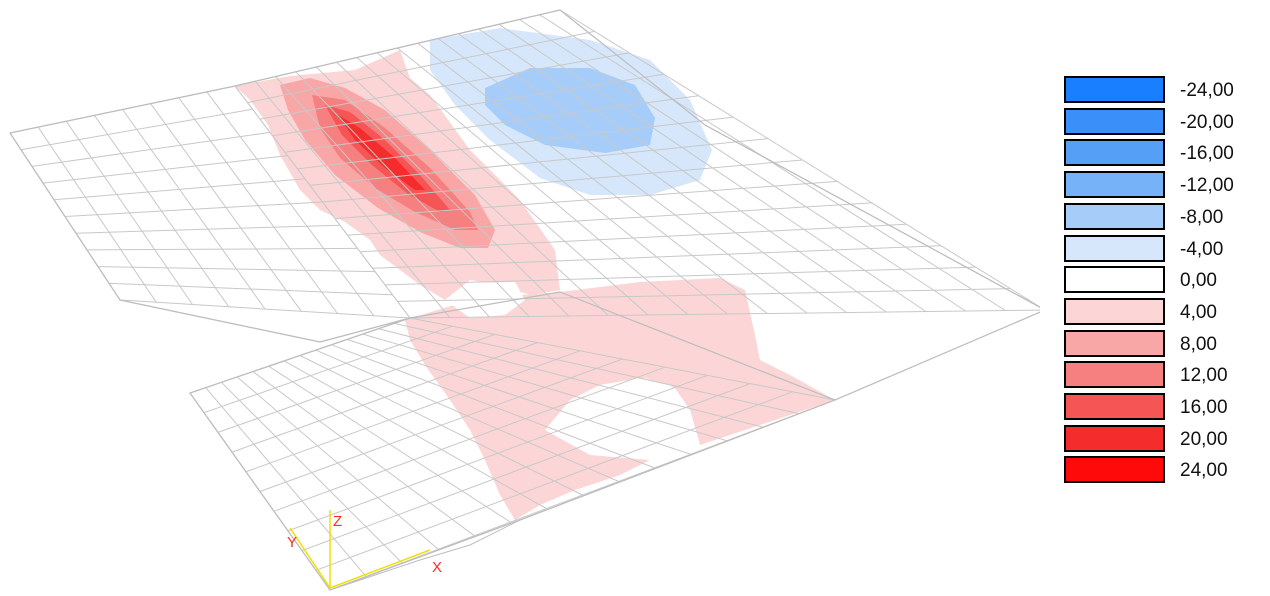 This screenshot has width=1270, height=596. I want to click on legend-row: 0,00, so click(1154, 282).